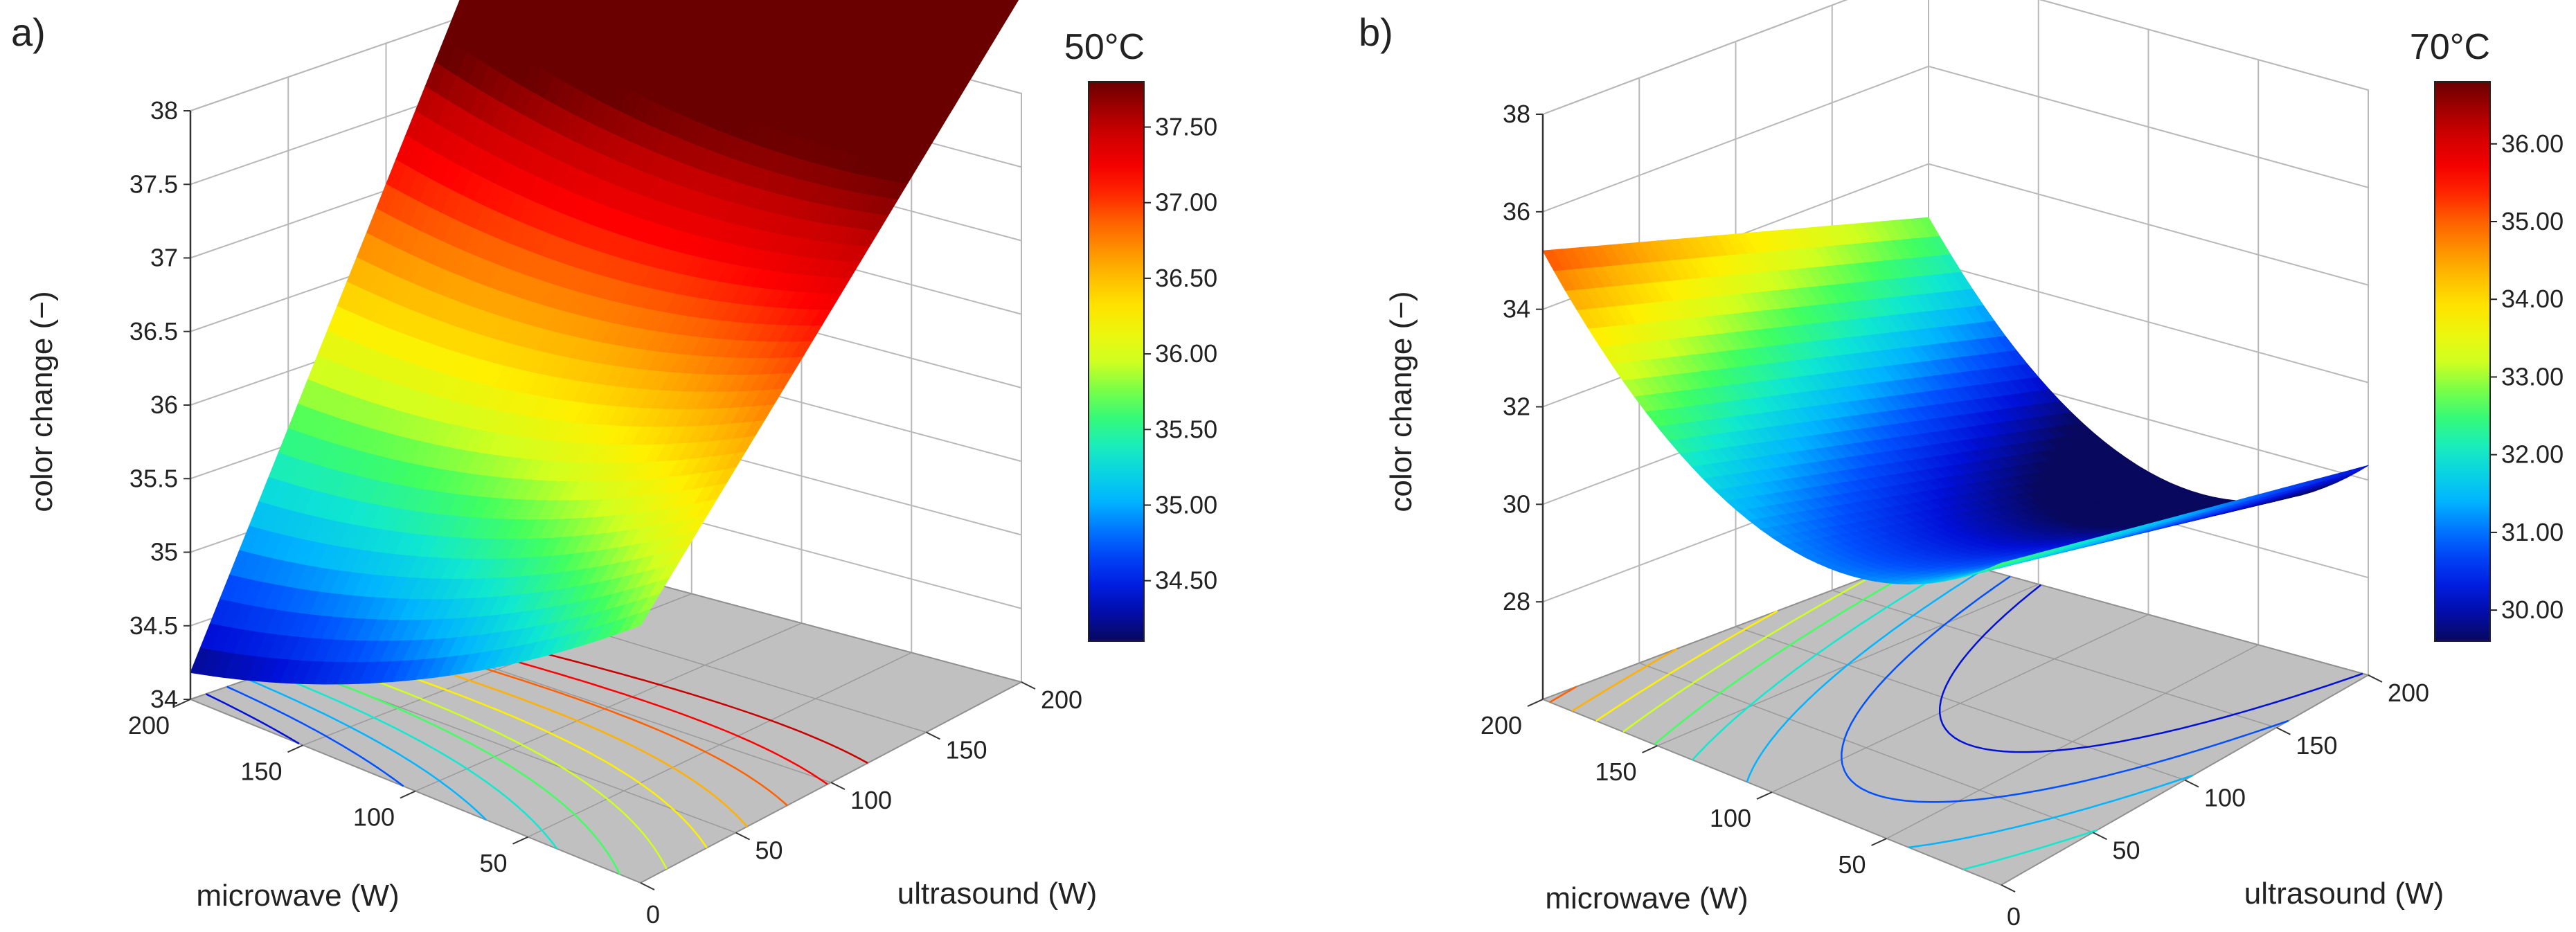 This screenshot has width=2576, height=932. I want to click on colorbar-tick-label: 32.00, so click(2533, 454).